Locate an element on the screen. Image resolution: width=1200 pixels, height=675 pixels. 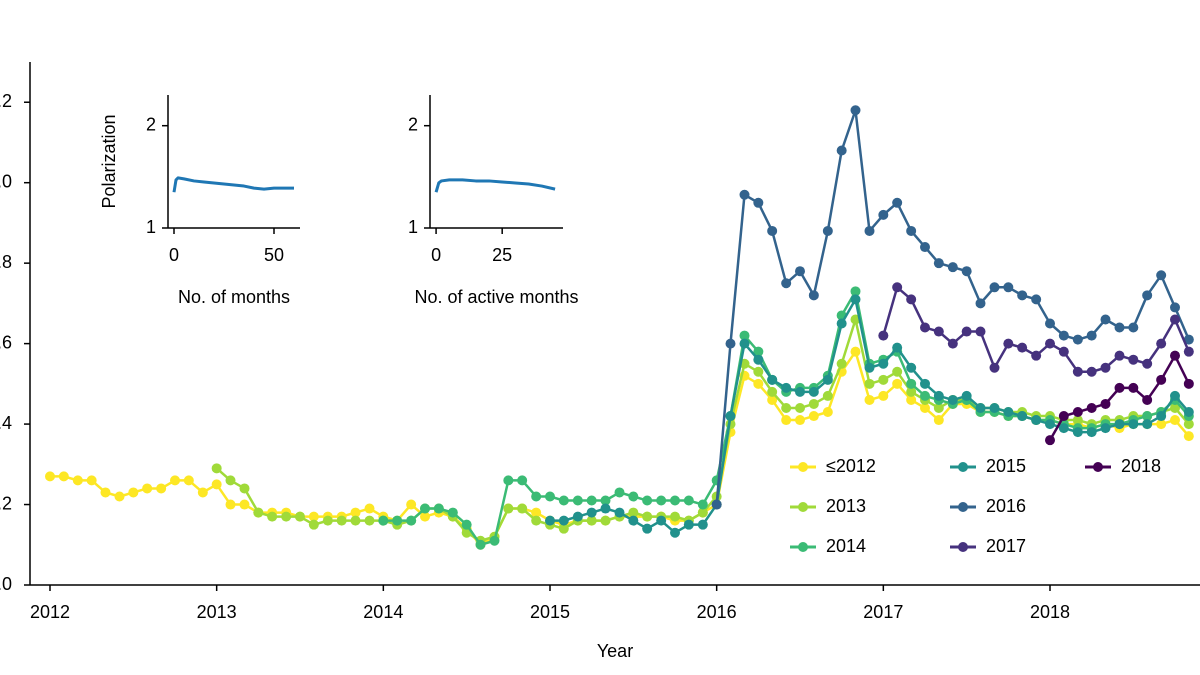
legend-label: 2014 is located at coordinates (846, 546).